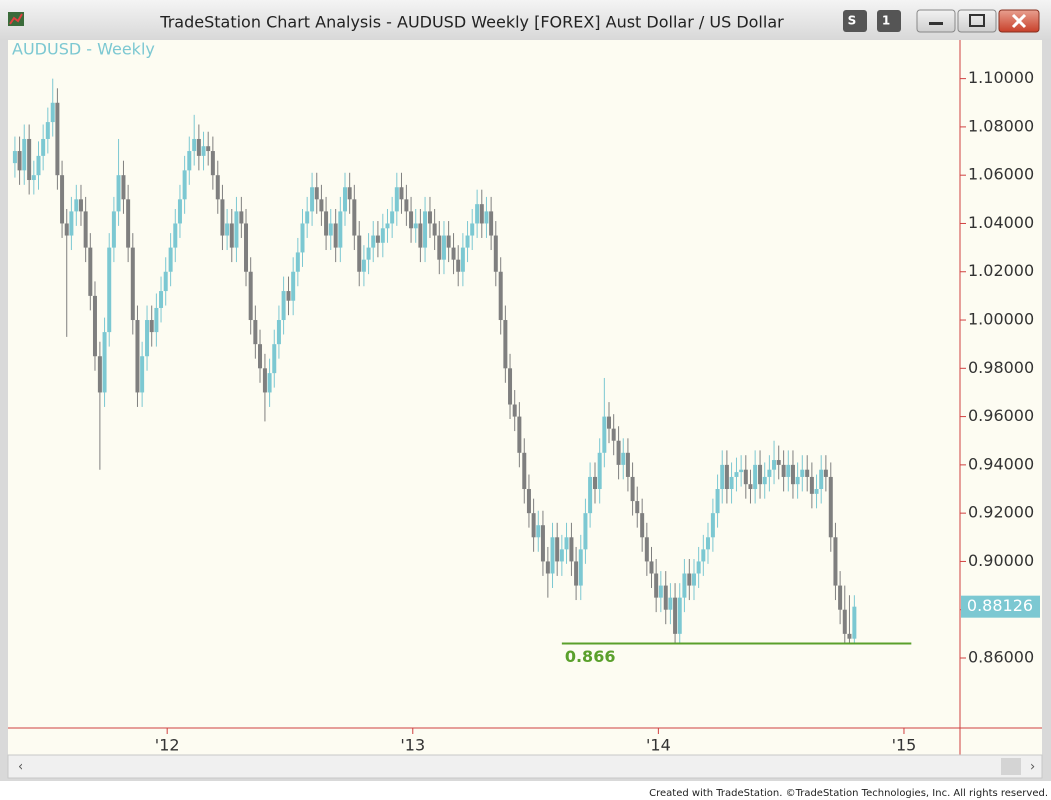 This screenshot has width=1051, height=800. Describe the element at coordinates (525, 790) in the screenshot. I see `footer-bar` at that location.